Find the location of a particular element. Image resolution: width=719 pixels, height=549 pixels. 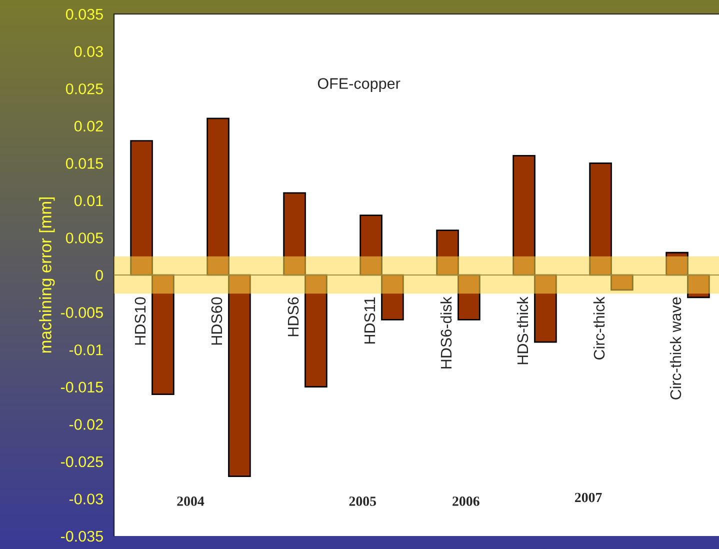

annotation: 2005 is located at coordinates (362, 501).